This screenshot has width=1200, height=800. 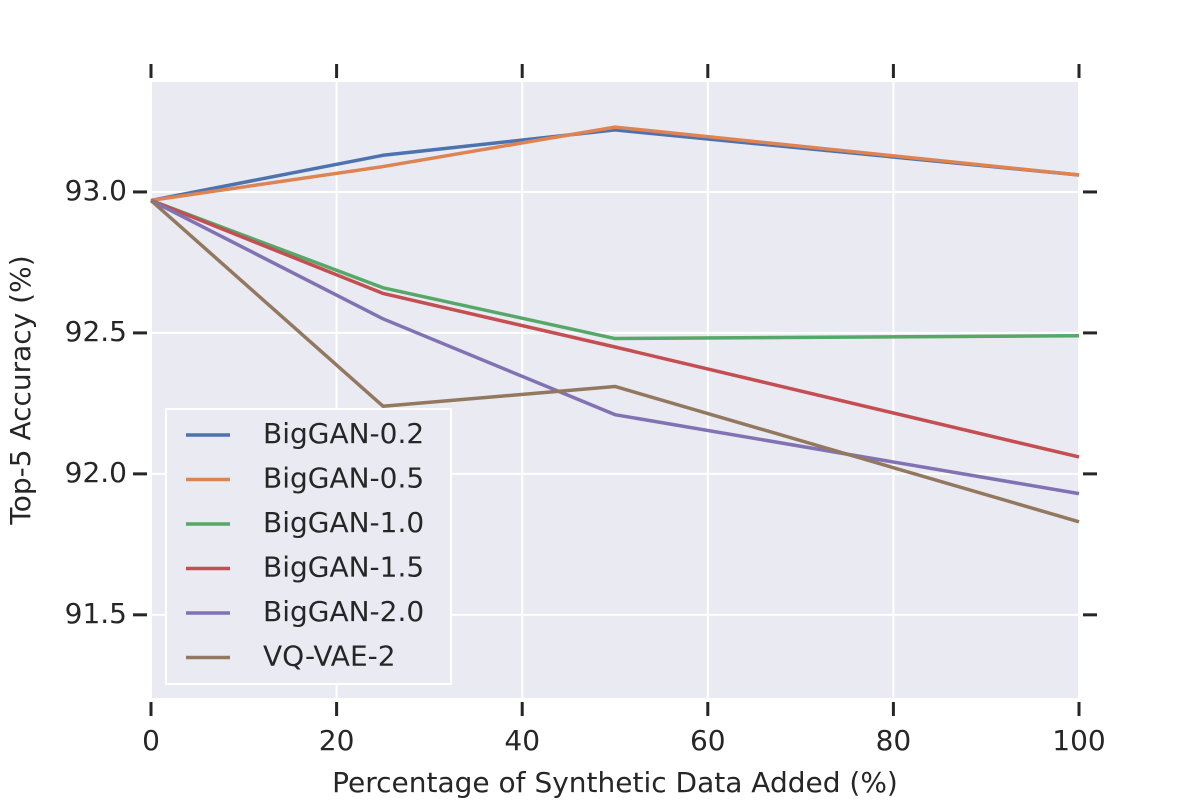 What do you see at coordinates (96, 472) in the screenshot?
I see `y-tick-label: 92.0` at bounding box center [96, 472].